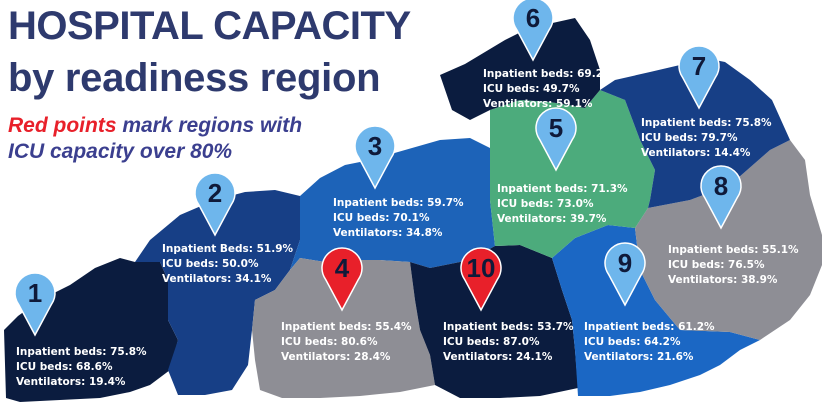 Image resolution: width=827 pixels, height=405 pixels. Describe the element at coordinates (625, 263) in the screenshot. I see `region-9-number: 9` at that location.